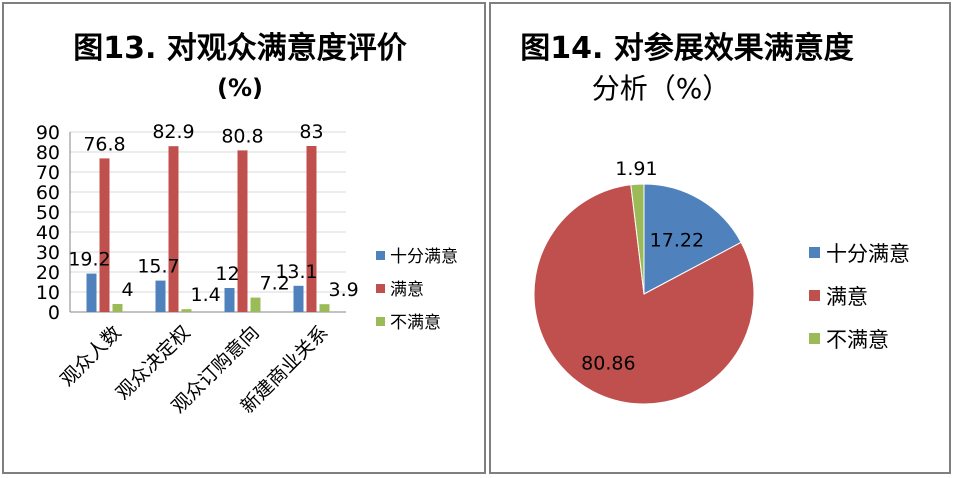 The height and width of the screenshot is (478, 954). What do you see at coordinates (275, 284) in the screenshot?
I see `data-label: 7.2` at bounding box center [275, 284].